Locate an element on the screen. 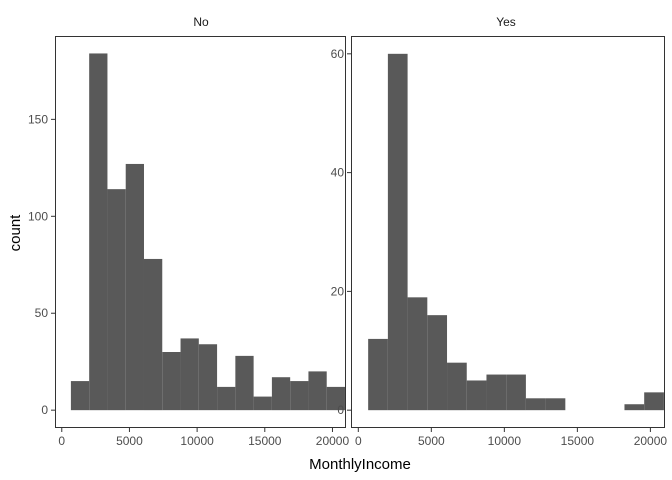  y-tick-label-yes-2: 40 is located at coordinates (338, 173).